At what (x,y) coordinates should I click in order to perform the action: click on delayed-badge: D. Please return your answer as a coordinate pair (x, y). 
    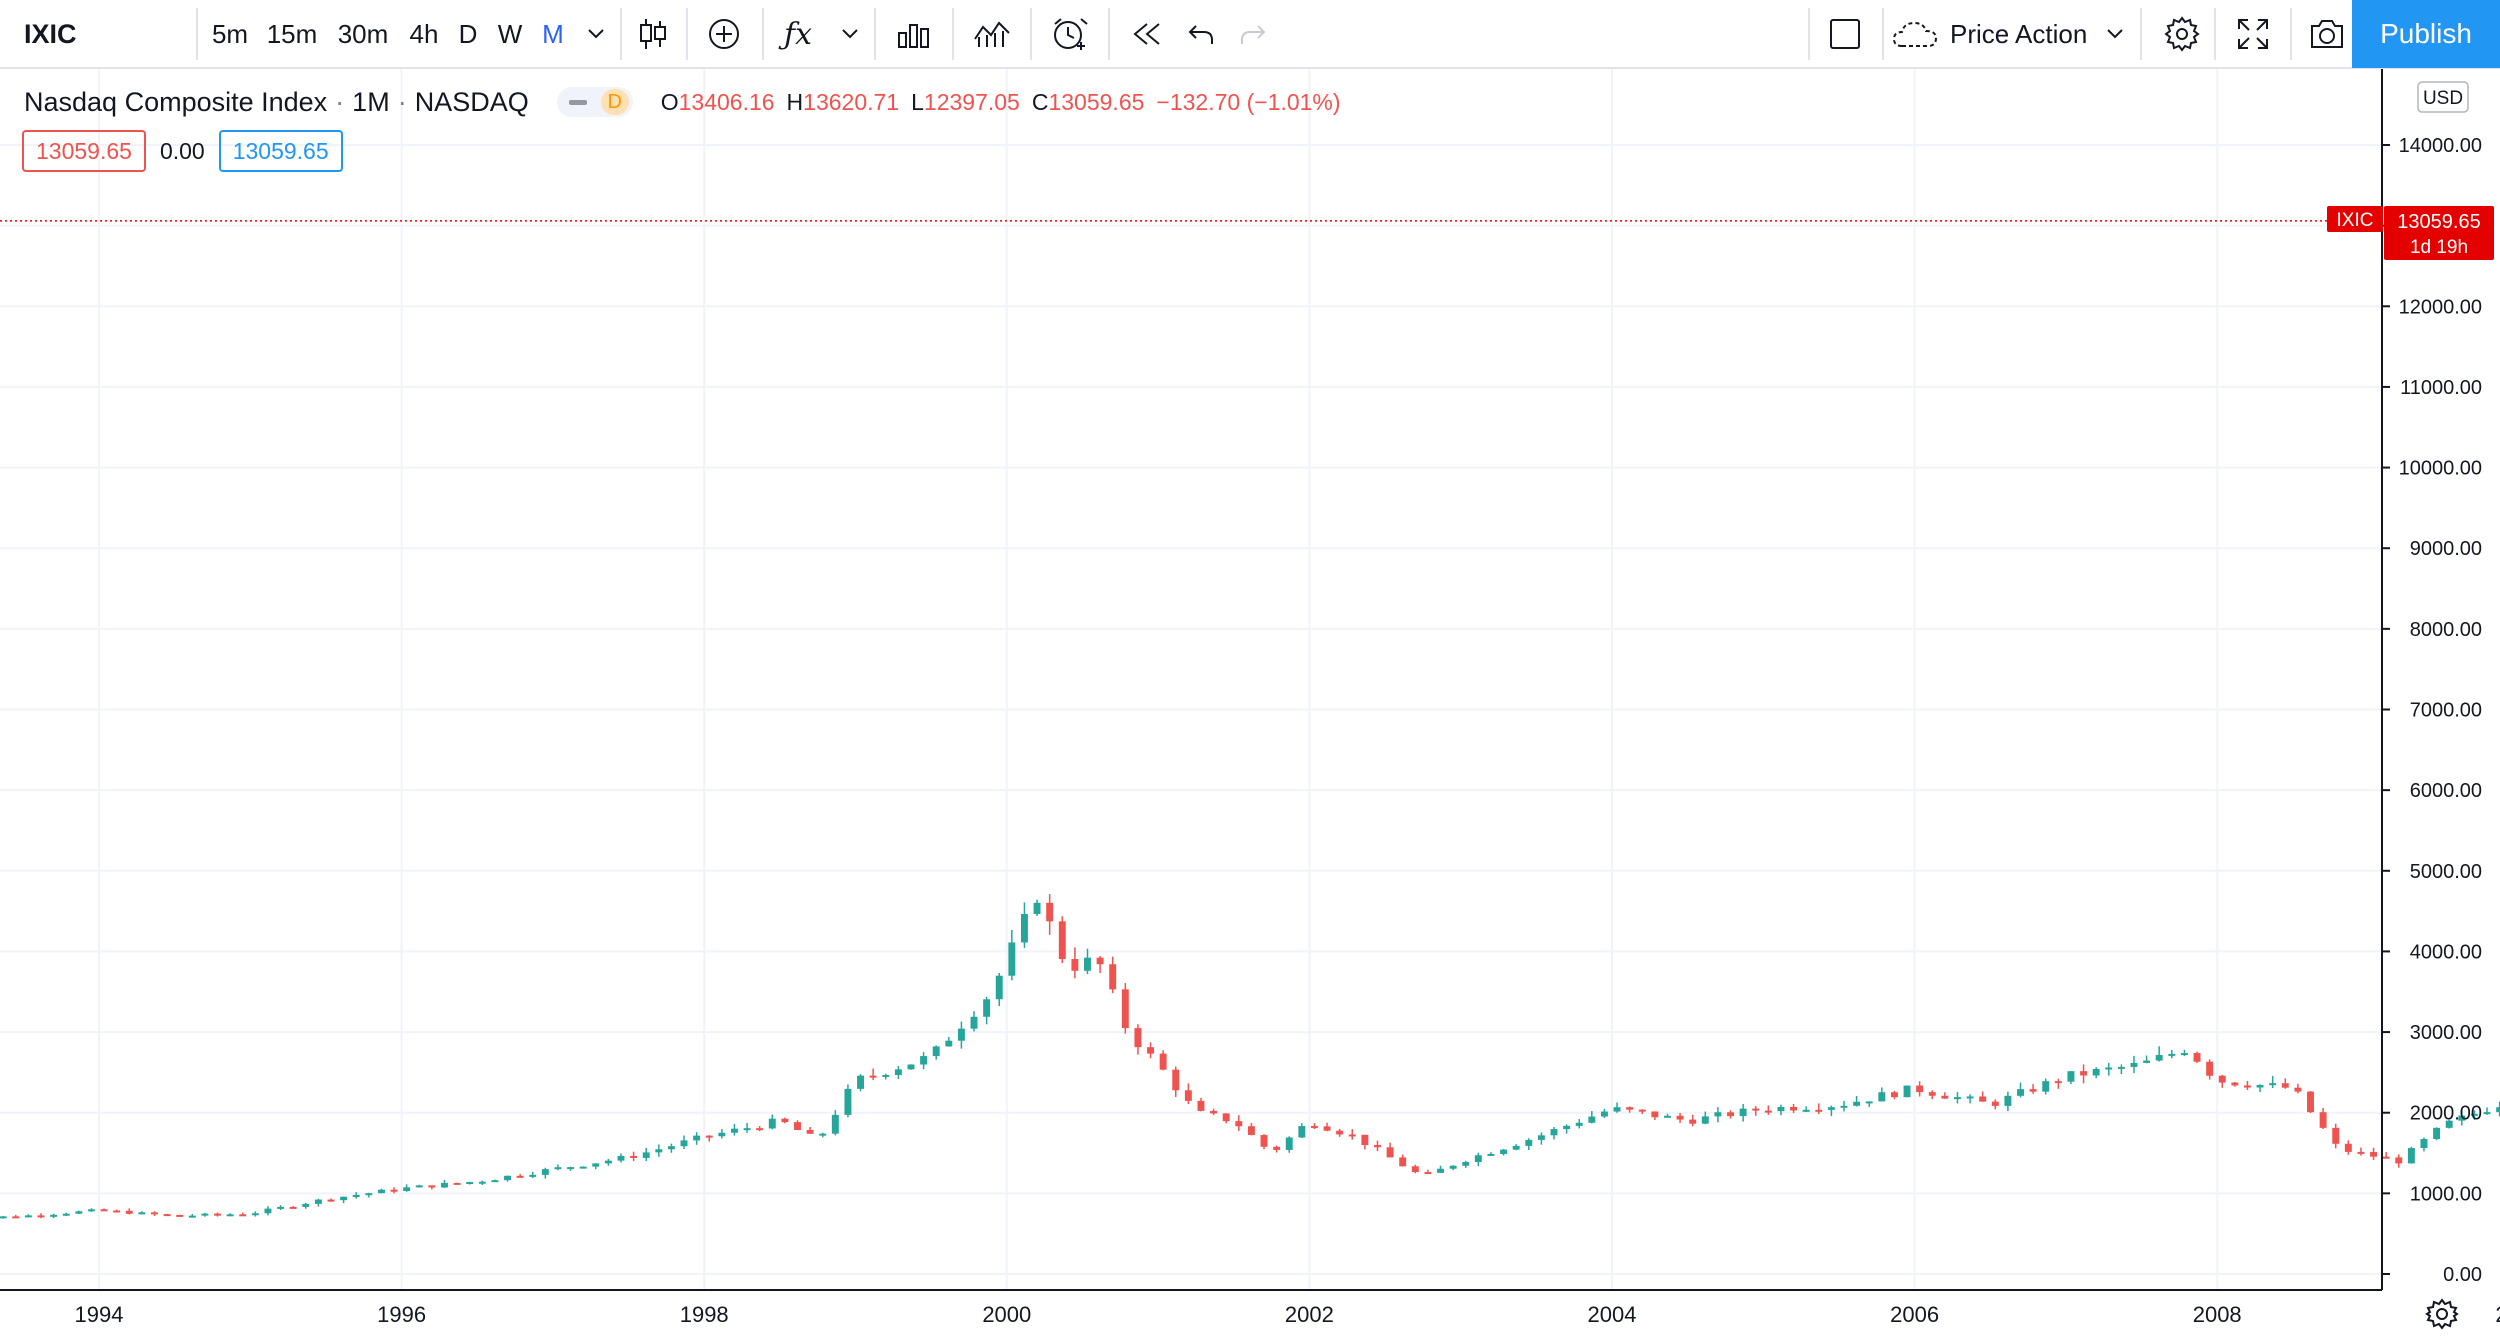
    Looking at the image, I should click on (614, 102).